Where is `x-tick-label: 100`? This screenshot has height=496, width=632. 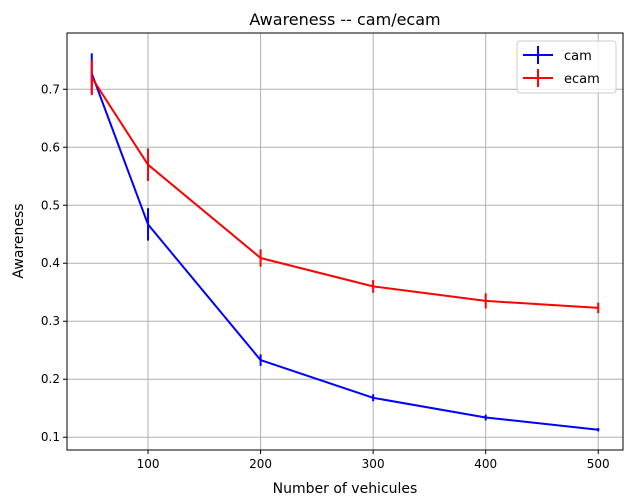
x-tick-label: 100 is located at coordinates (148, 464).